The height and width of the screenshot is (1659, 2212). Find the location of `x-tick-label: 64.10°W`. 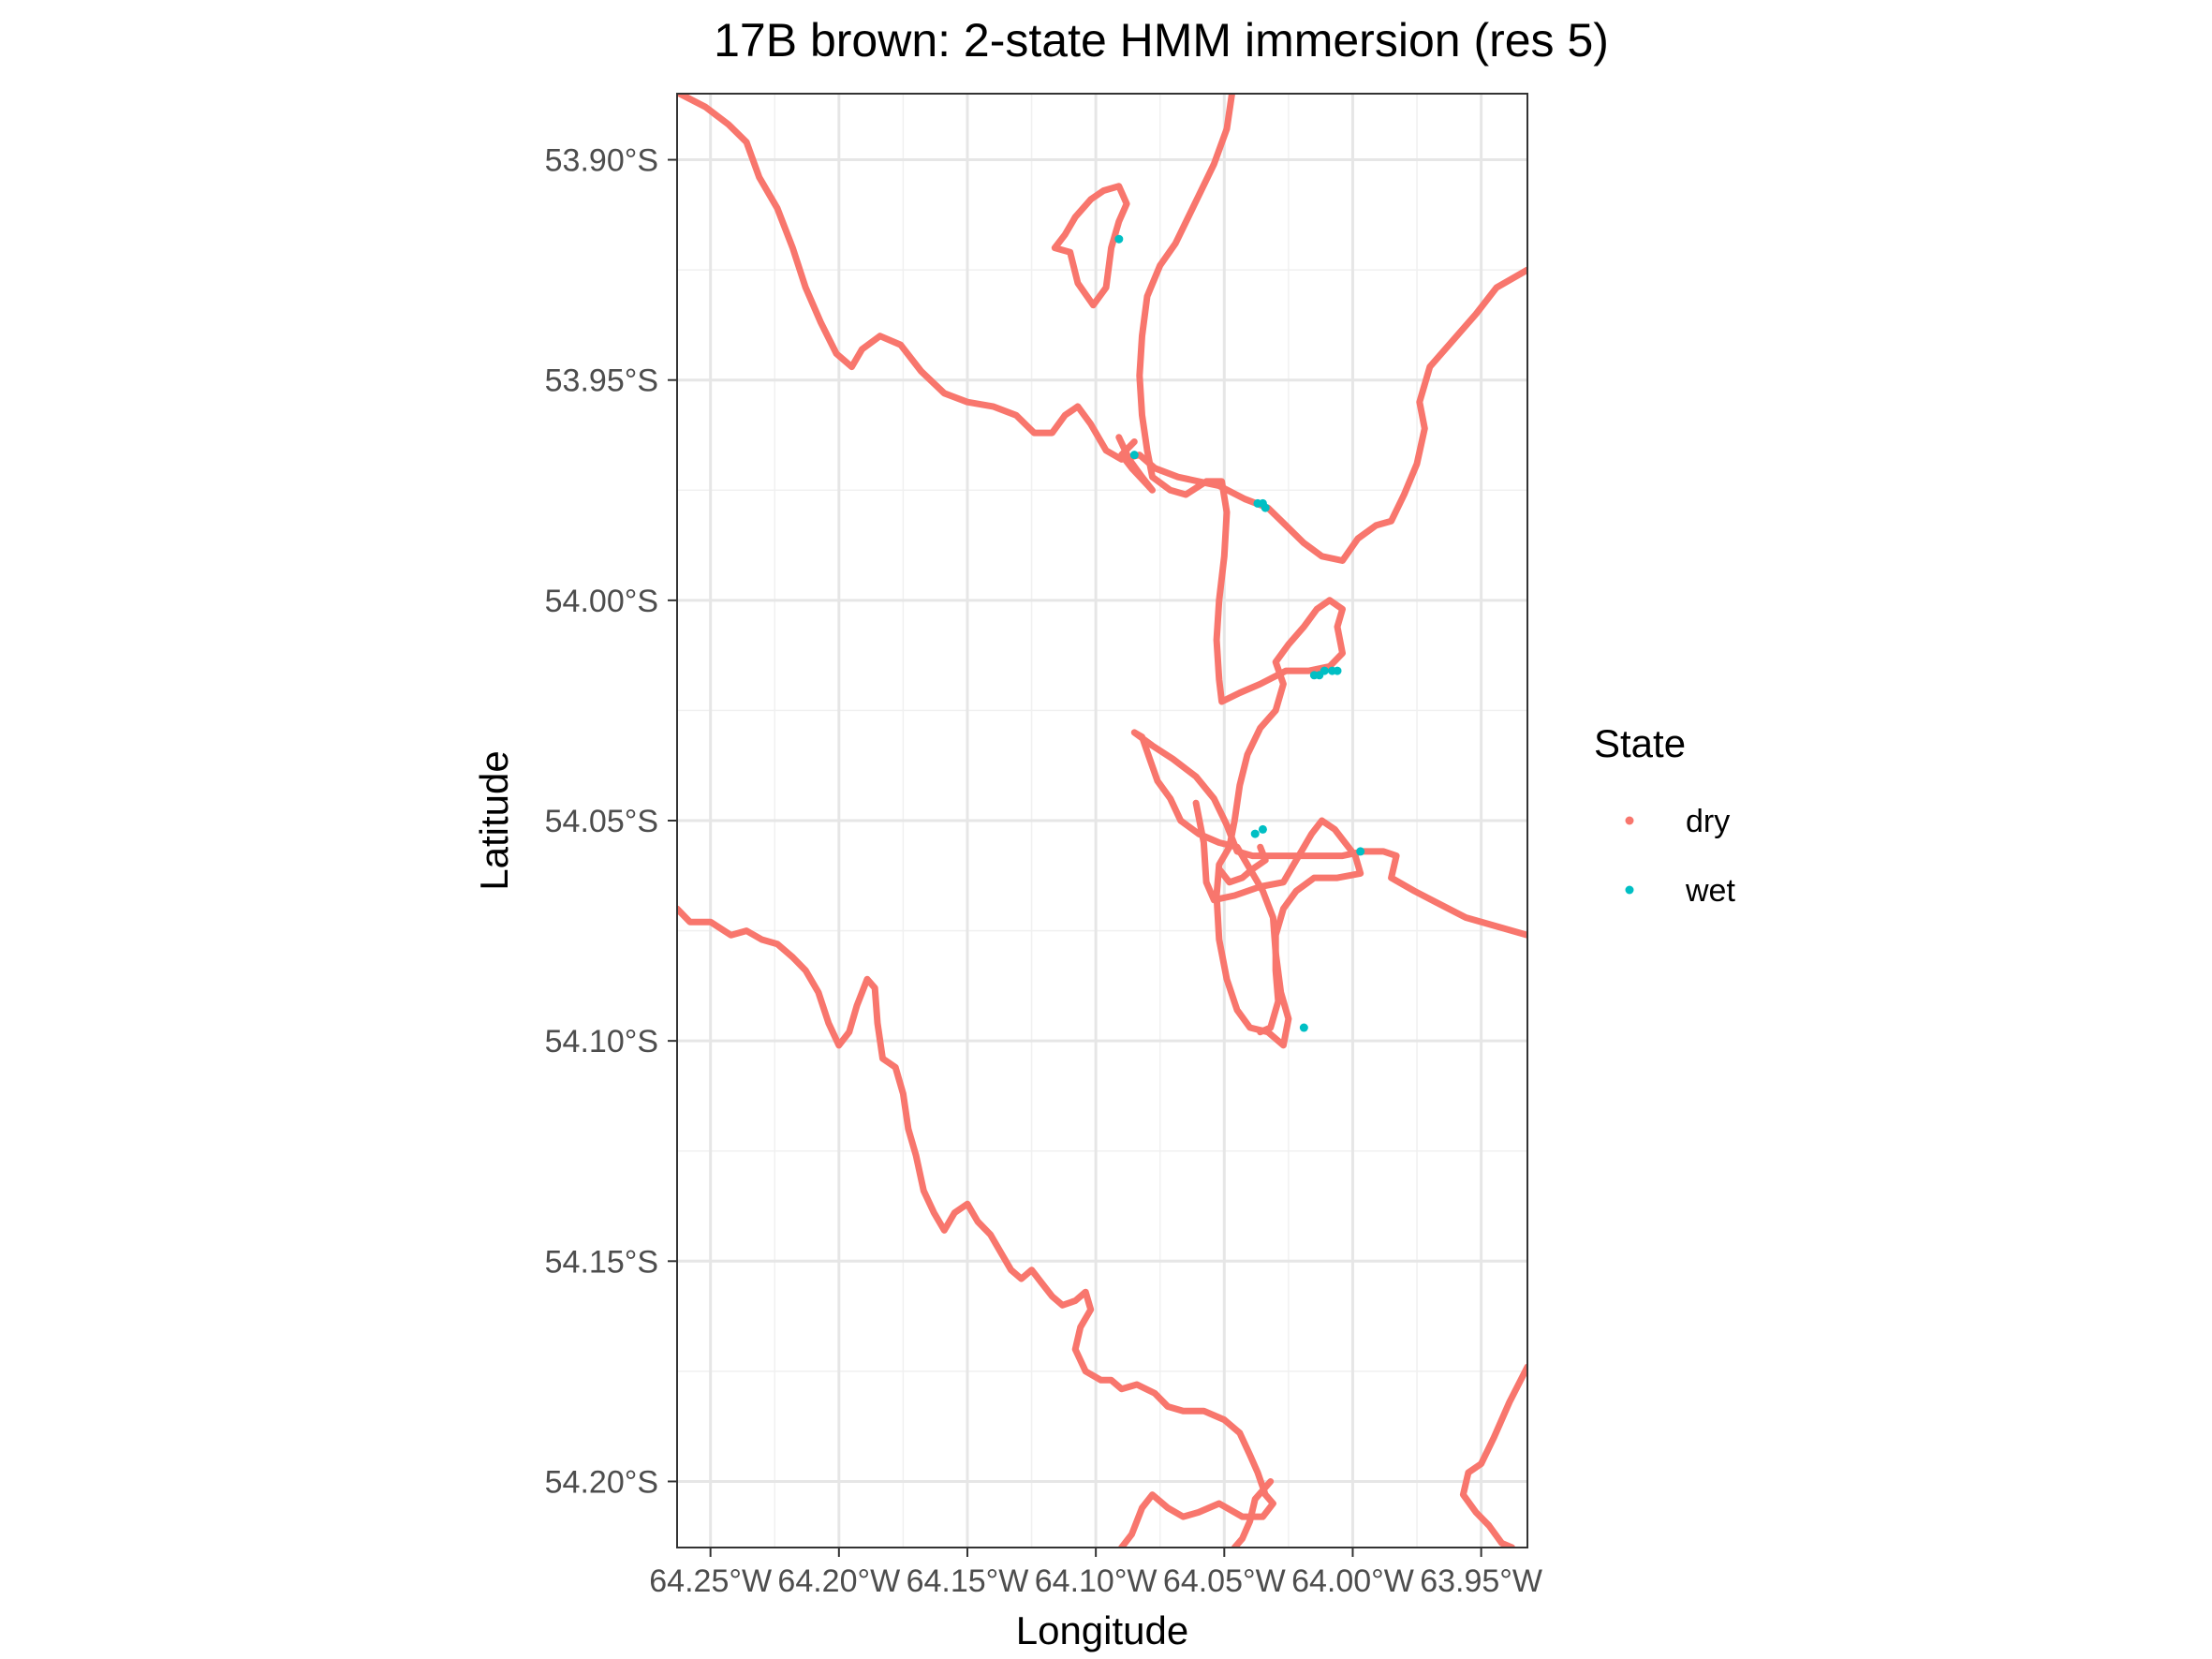

x-tick-label: 64.10°W is located at coordinates (1096, 1581).